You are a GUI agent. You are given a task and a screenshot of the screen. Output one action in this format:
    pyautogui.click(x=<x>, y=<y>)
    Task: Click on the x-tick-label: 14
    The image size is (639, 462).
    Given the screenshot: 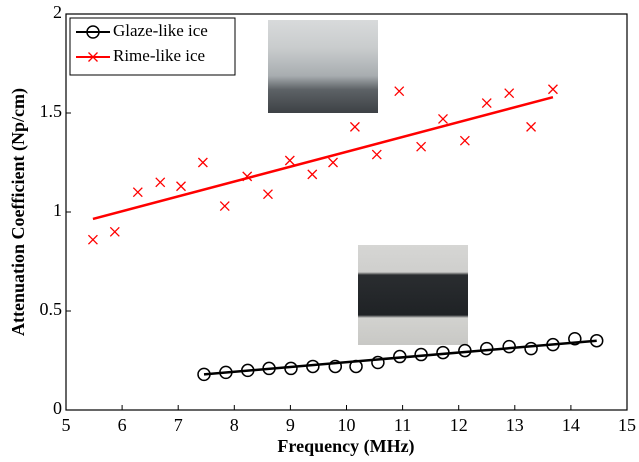 What is the action you would take?
    pyautogui.click(x=571, y=425)
    